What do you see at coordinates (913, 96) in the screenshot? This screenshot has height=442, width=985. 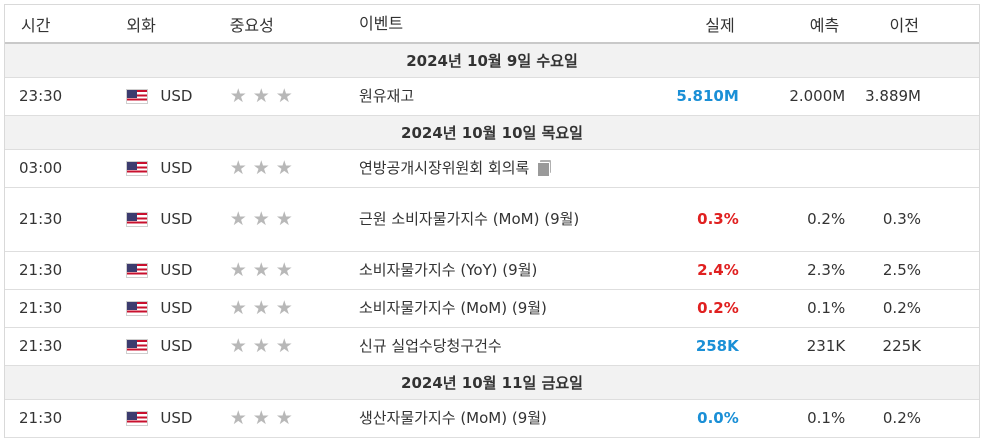 I see `event-previous: 3.889M` at bounding box center [913, 96].